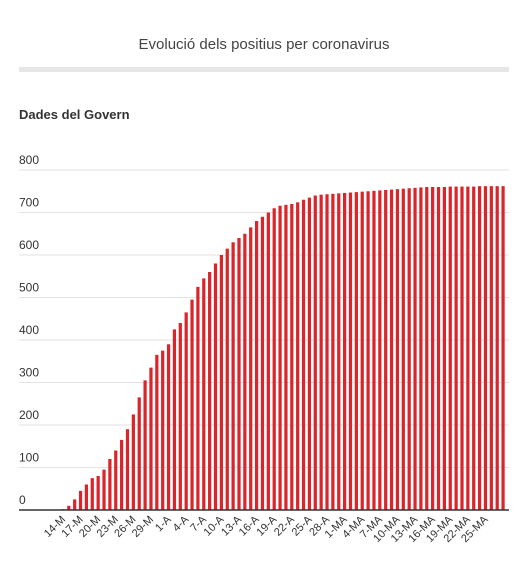 This screenshot has width=528, height=569. What do you see at coordinates (29, 245) in the screenshot?
I see `y-tick-label: 600` at bounding box center [29, 245].